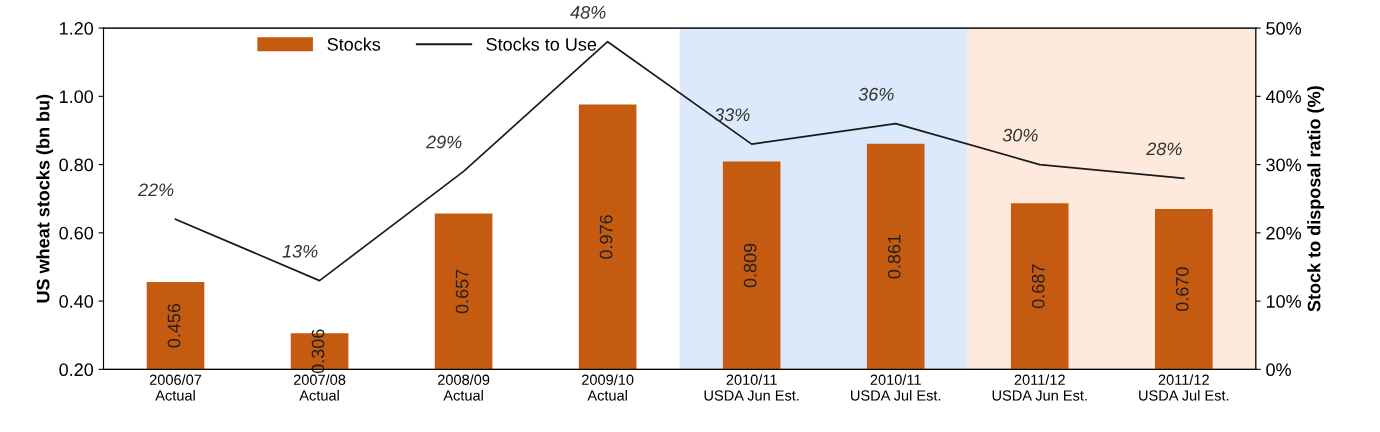 Image resolution: width=1380 pixels, height=432 pixels. I want to click on legend-label: Stocks to Use, so click(541, 44).